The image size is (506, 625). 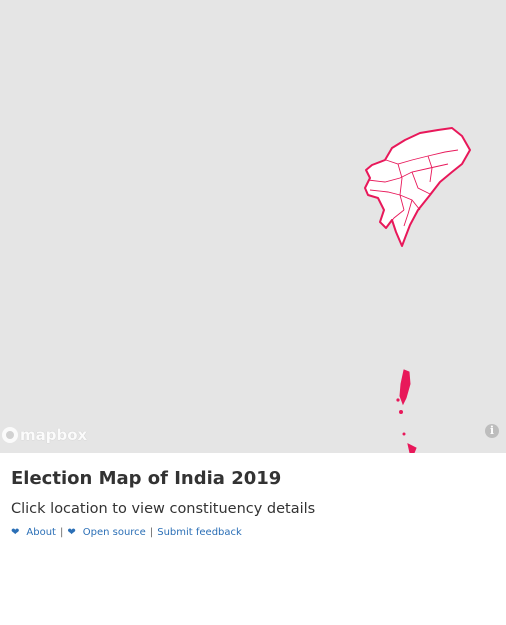 What do you see at coordinates (405, 387) in the screenshot?
I see `andaman-islands` at bounding box center [405, 387].